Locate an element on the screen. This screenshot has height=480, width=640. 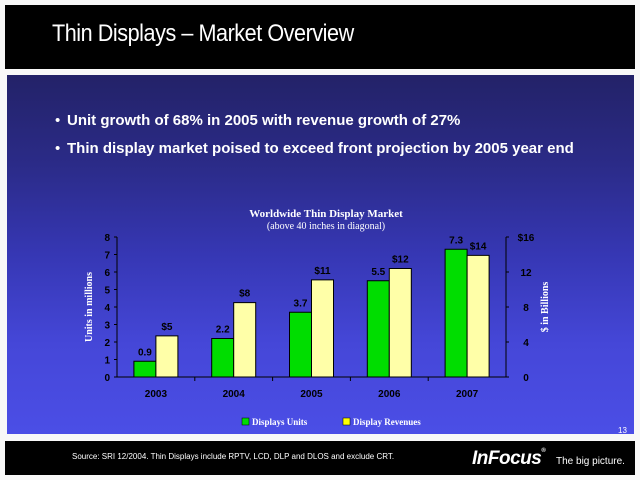
page-number: 13 is located at coordinates (622, 430).